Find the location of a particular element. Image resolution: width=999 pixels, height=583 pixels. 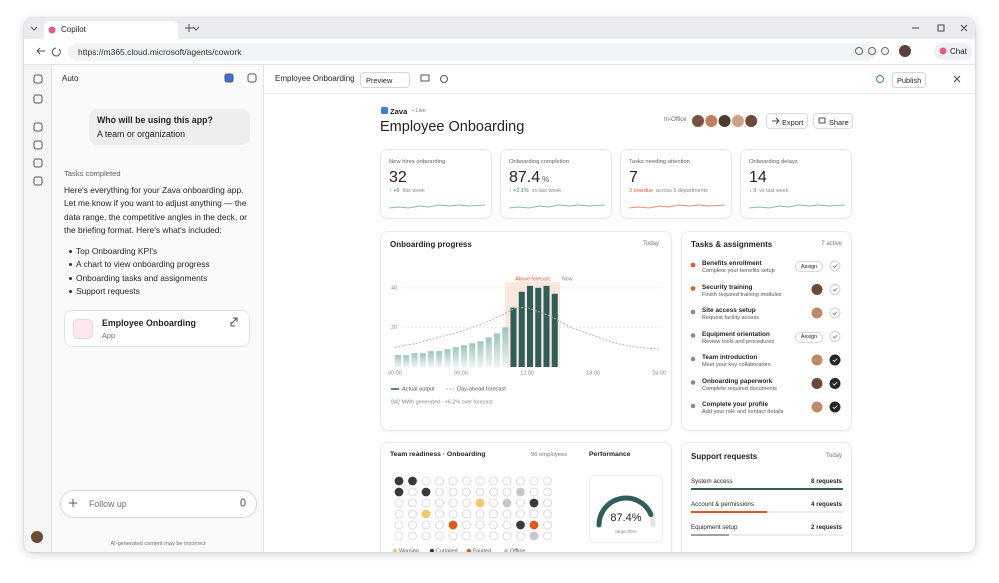

x-tick-label: 06:00 is located at coordinates (461, 373).